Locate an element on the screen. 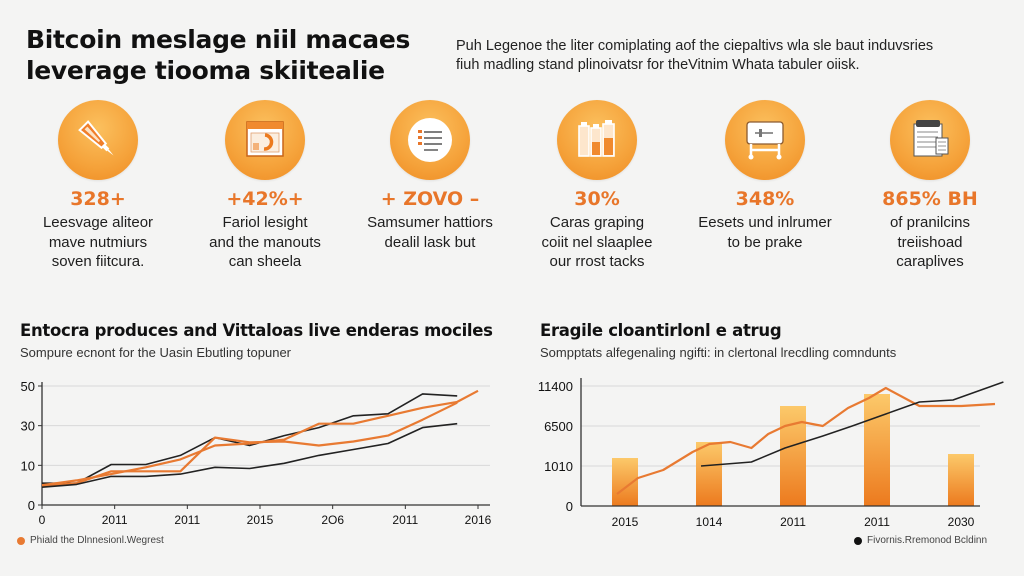 This screenshot has height=576, width=1024. bar-chart-title: Eragile cloantirlonl e atrug is located at coordinates (661, 330).